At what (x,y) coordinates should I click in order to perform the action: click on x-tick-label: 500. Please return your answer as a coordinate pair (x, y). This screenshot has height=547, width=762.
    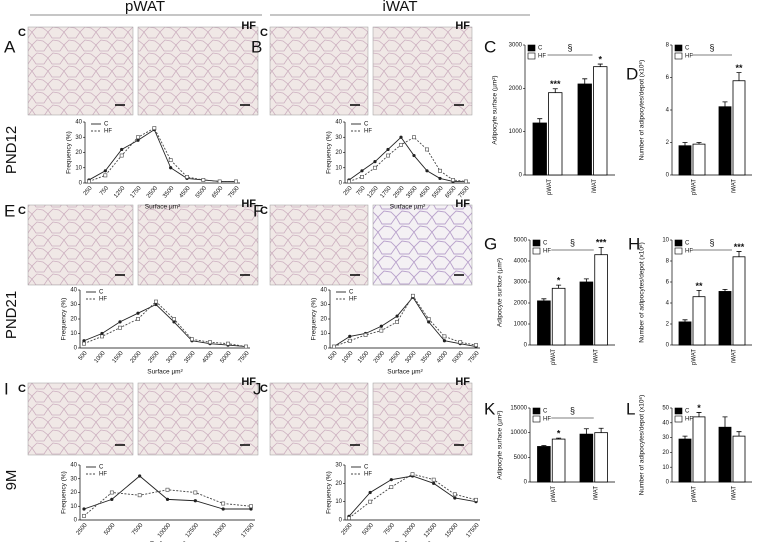
    Looking at the image, I should click on (333, 356).